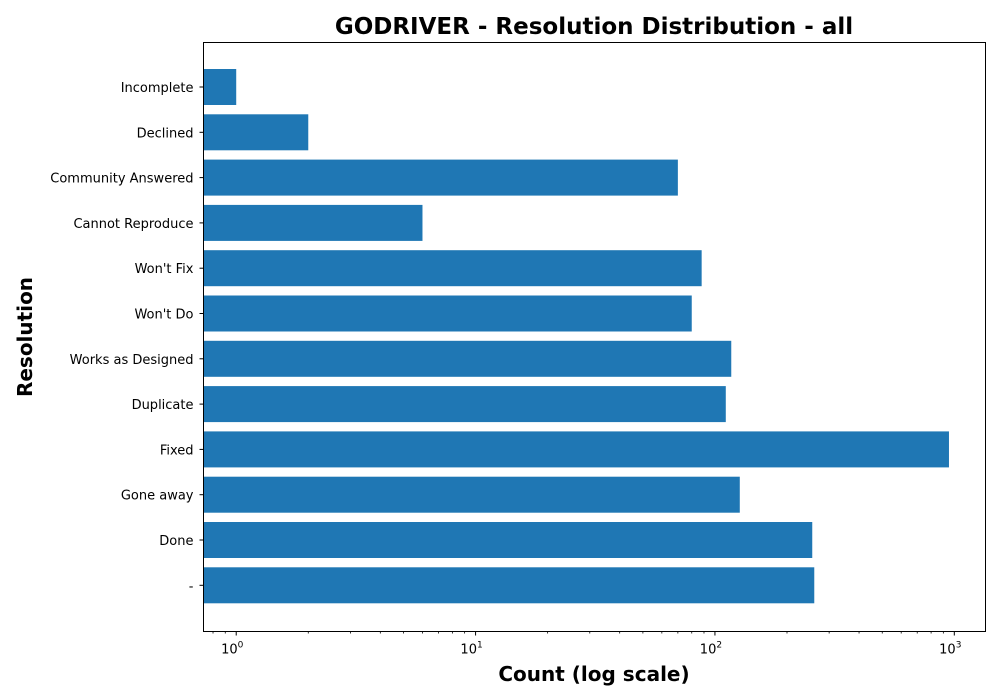  I want to click on y-axis-label: Resolution, so click(25, 337).